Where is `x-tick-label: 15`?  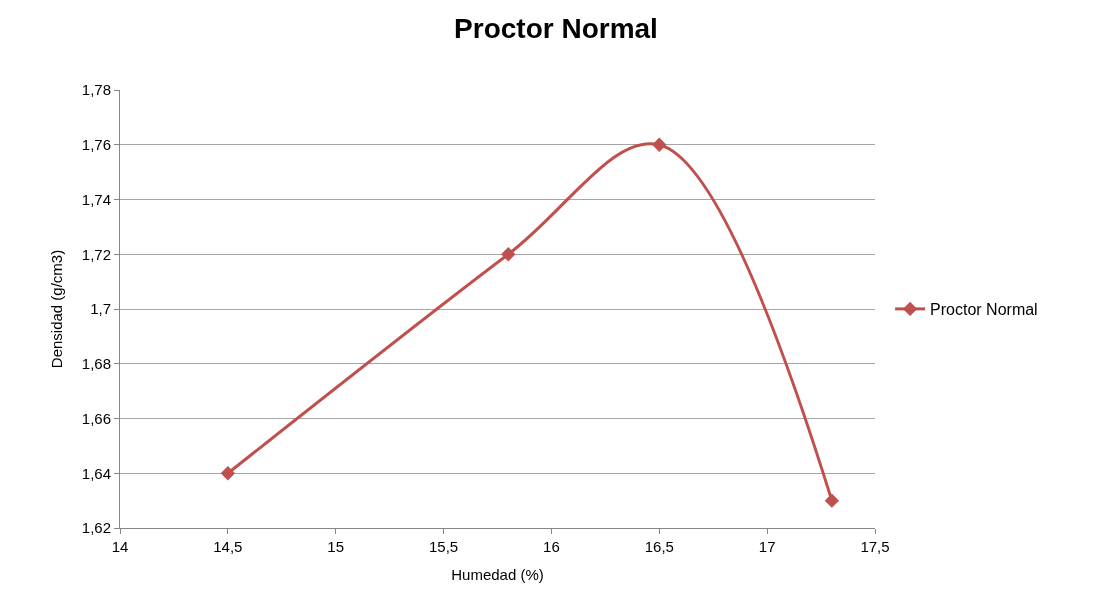
x-tick-label: 15 is located at coordinates (336, 546).